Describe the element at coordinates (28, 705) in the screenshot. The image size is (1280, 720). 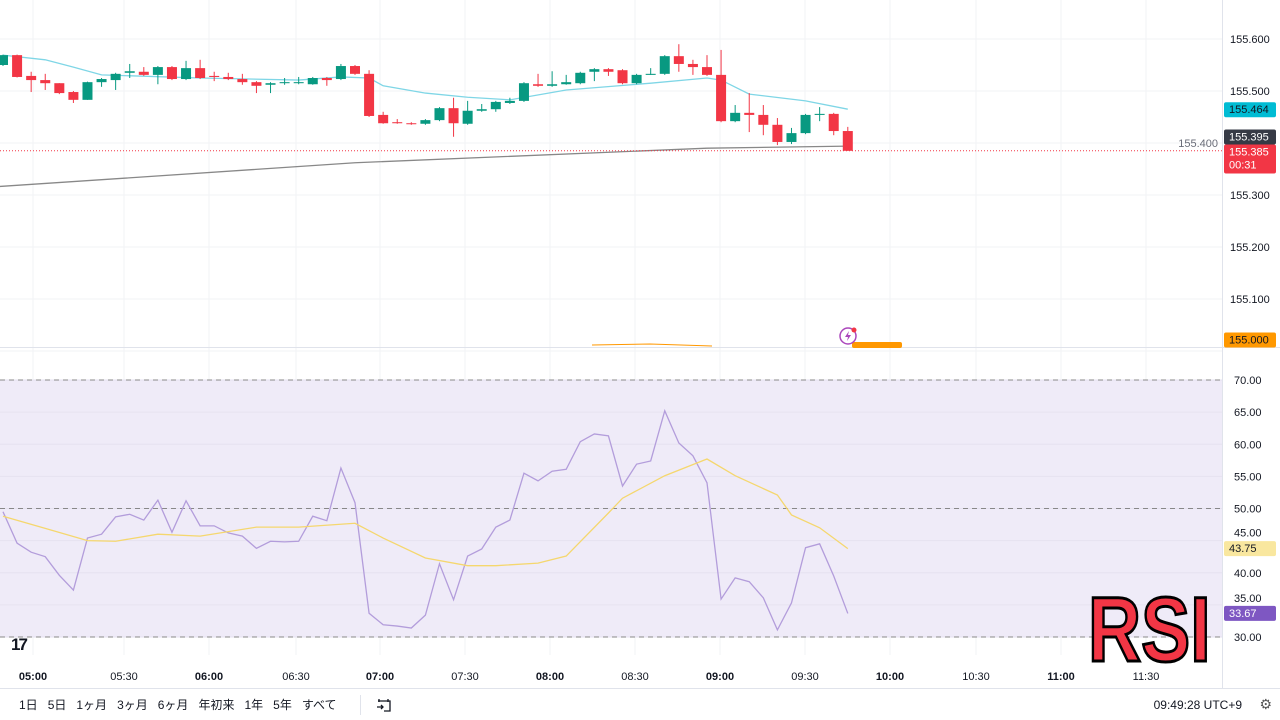
I see `range-1d: 1日` at that location.